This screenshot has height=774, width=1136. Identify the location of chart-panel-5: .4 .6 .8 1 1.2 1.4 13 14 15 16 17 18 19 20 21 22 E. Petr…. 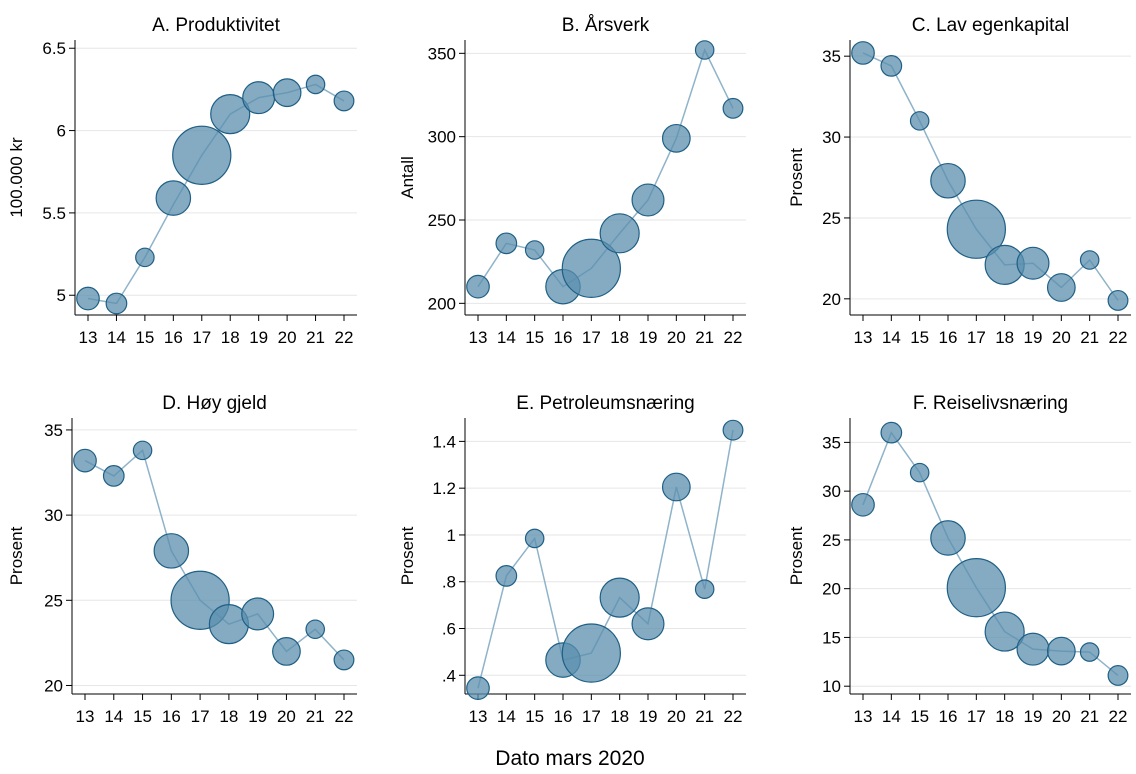
(572, 559).